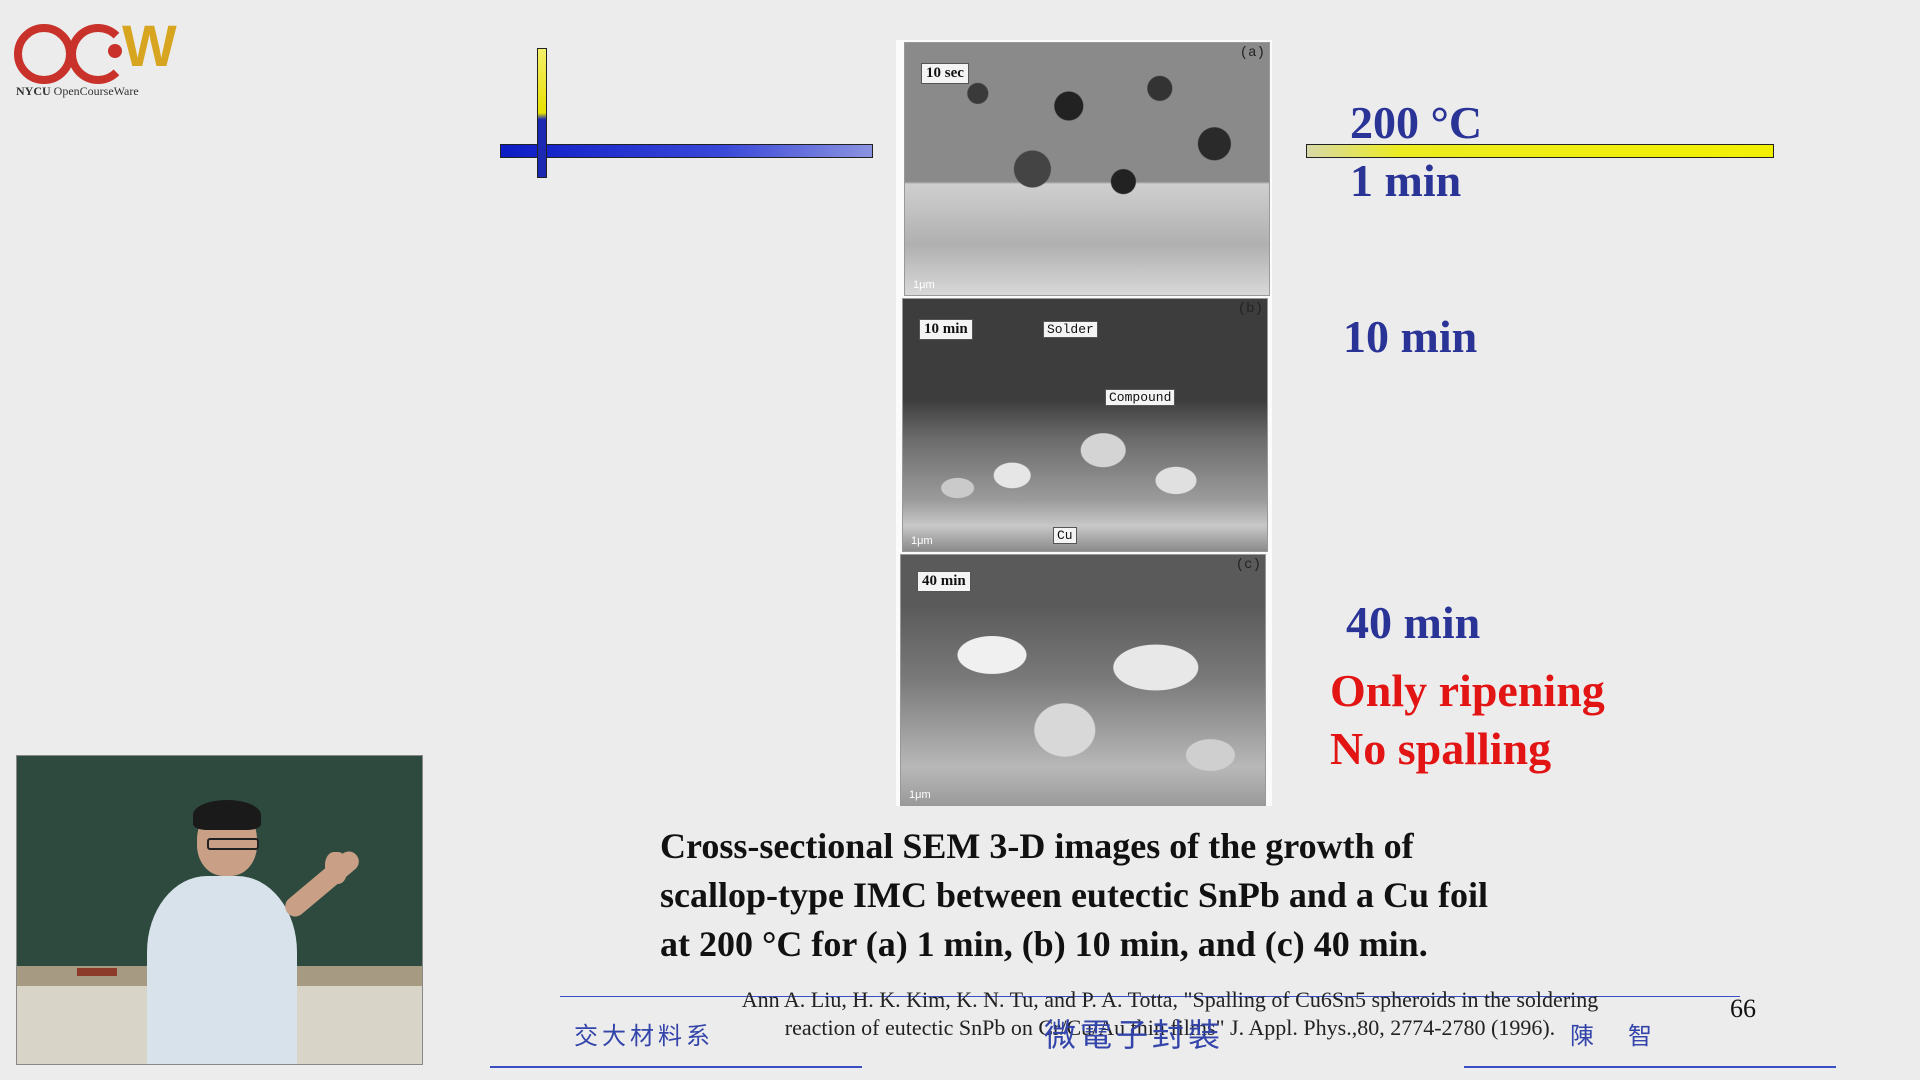  I want to click on footer-underline-right, so click(1650, 1067).